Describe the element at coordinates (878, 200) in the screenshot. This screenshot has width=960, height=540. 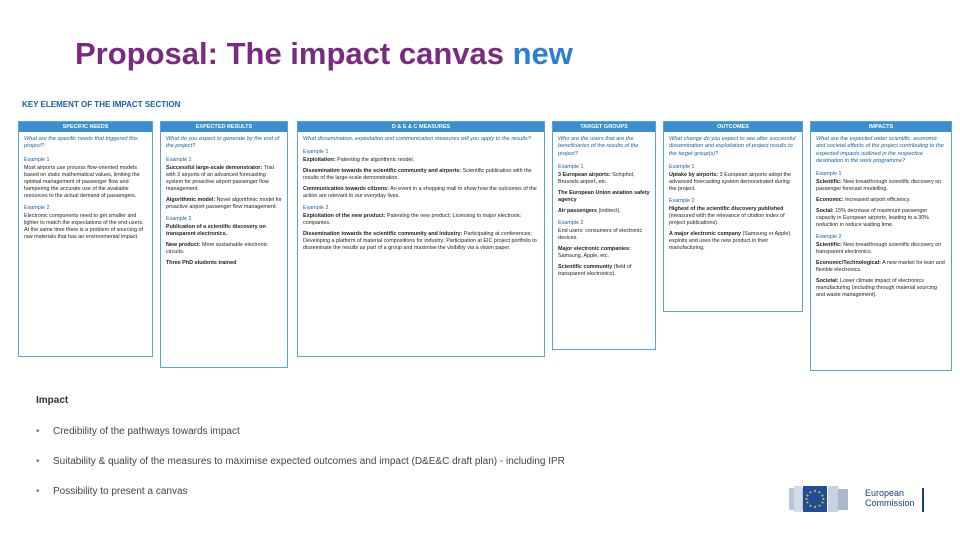
I see `item-text: Increased airport efficiency.` at that location.